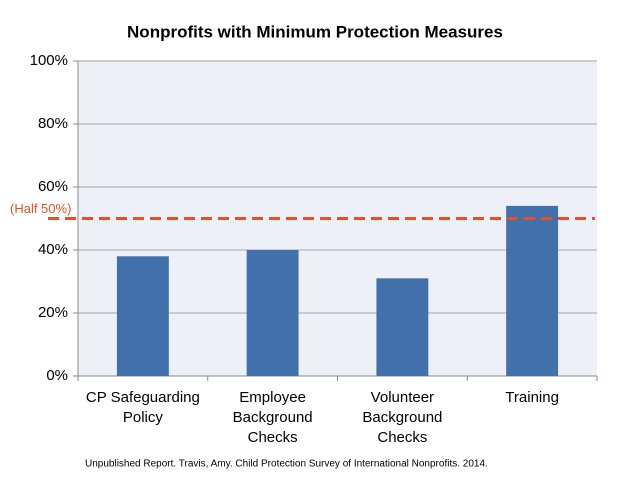 Image resolution: width=620 pixels, height=485 pixels. What do you see at coordinates (53, 123) in the screenshot?
I see `y-tick-label: 80%` at bounding box center [53, 123].